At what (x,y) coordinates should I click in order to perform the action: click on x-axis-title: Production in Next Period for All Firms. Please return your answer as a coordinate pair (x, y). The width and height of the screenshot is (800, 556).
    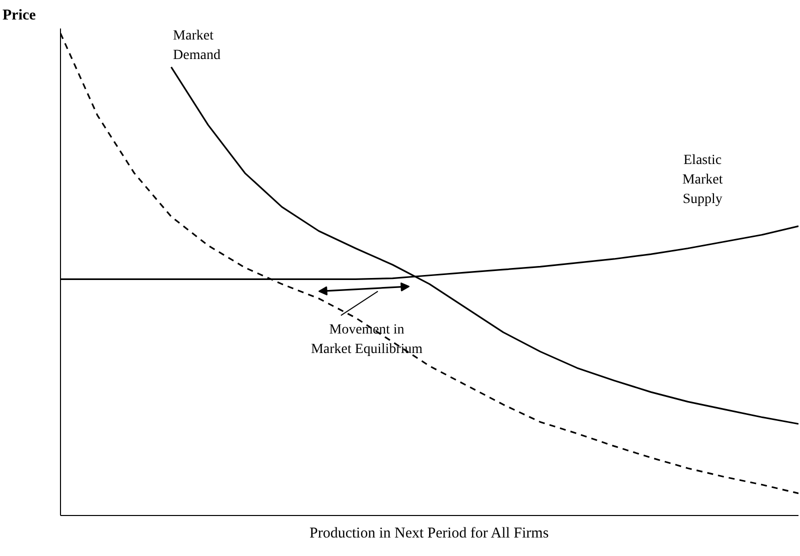
    Looking at the image, I should click on (429, 534).